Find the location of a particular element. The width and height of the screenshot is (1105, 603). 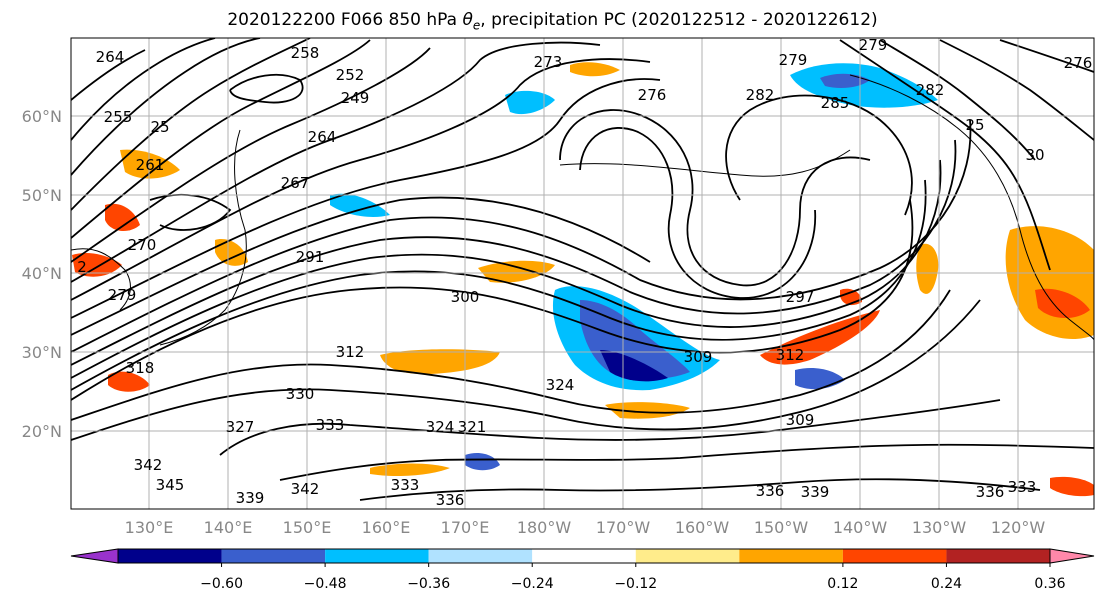

contour-label: 300 is located at coordinates (465, 297).